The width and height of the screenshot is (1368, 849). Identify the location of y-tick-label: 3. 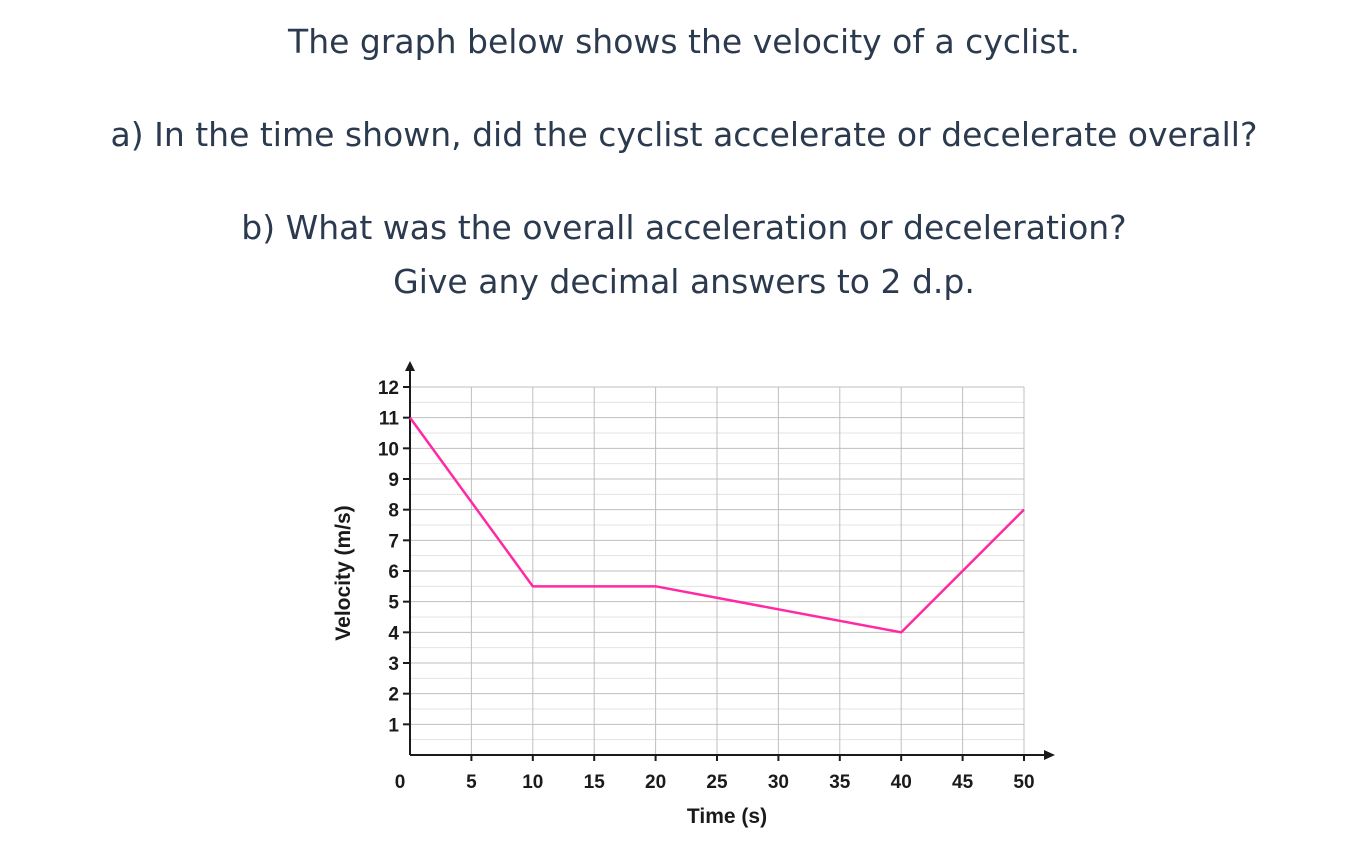
(393, 664).